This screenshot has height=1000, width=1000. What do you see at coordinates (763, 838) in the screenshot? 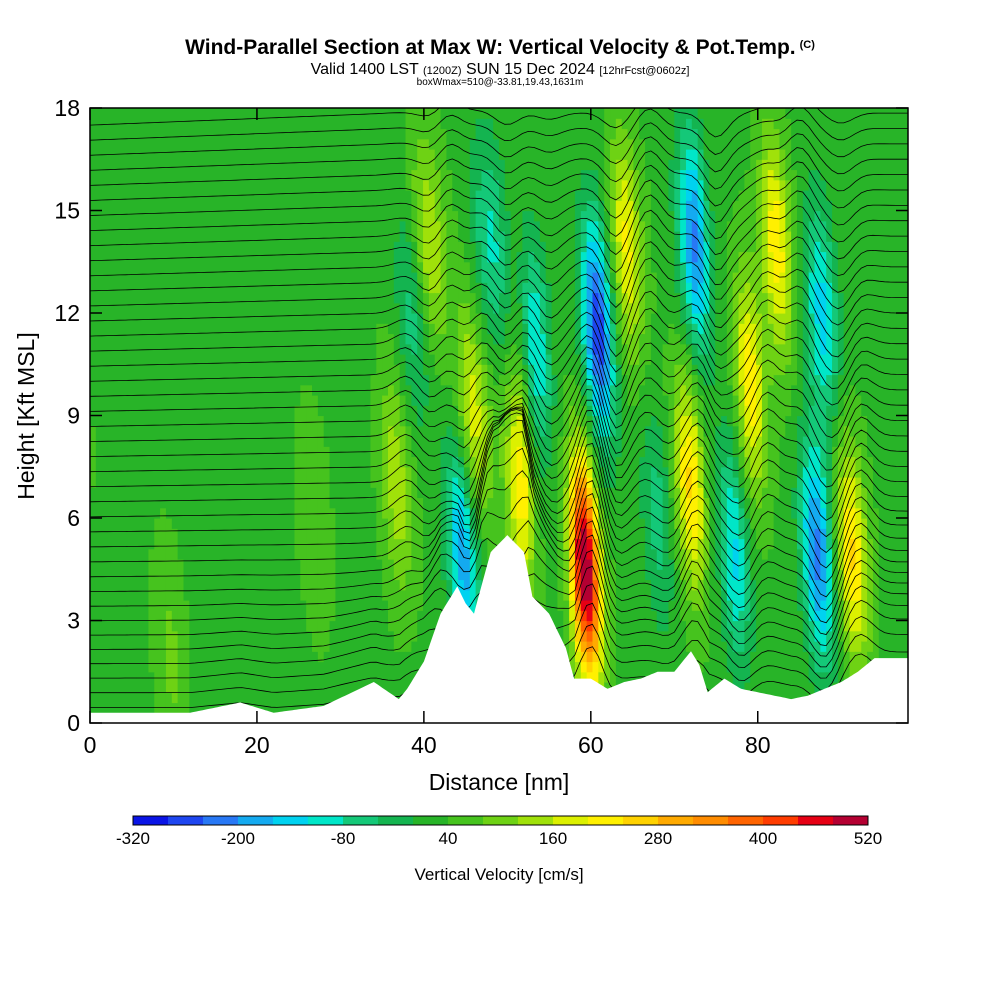
I see `colorbar-tick-label: 400` at bounding box center [763, 838].